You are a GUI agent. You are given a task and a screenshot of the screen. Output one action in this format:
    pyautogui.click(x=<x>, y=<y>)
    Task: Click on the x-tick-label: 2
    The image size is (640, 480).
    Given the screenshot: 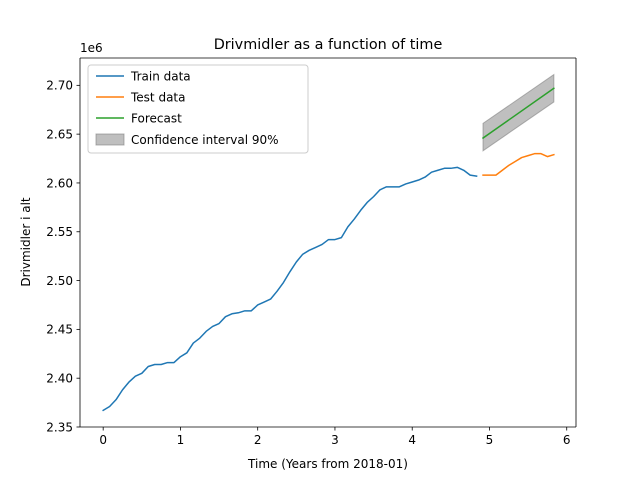 What is the action you would take?
    pyautogui.click(x=258, y=440)
    